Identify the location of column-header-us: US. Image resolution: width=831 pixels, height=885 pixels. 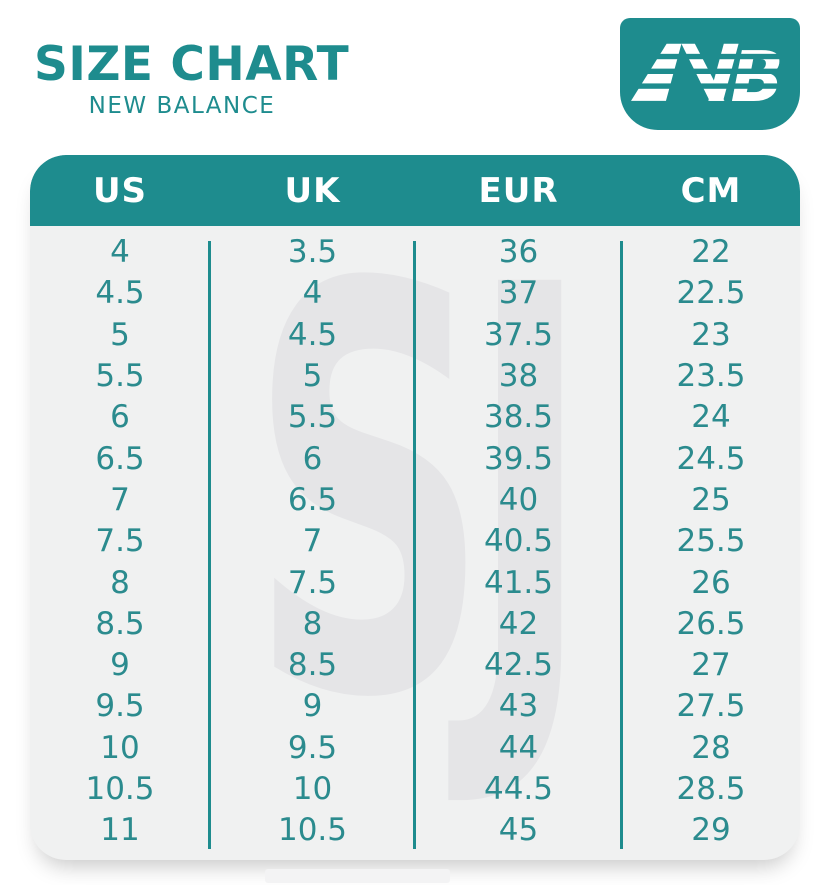
(120, 190).